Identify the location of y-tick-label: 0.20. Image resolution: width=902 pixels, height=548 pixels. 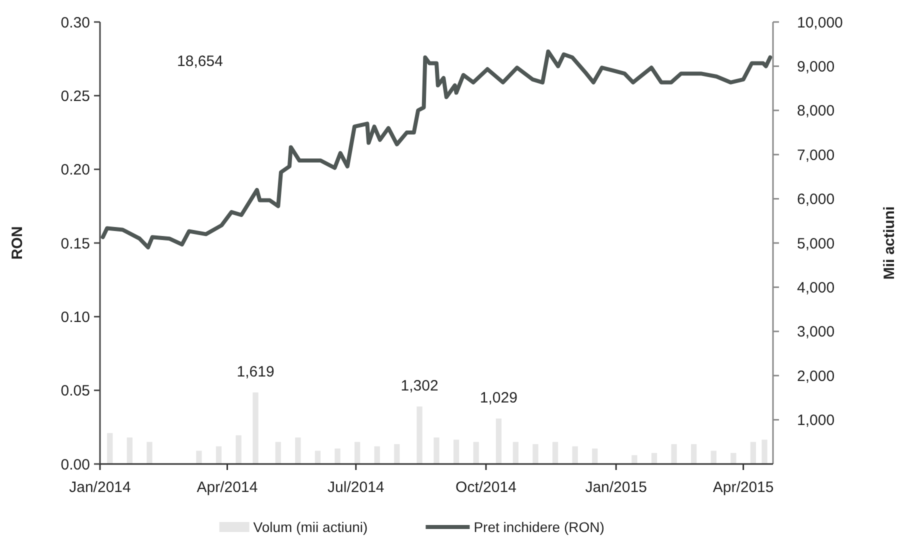
(75, 170).